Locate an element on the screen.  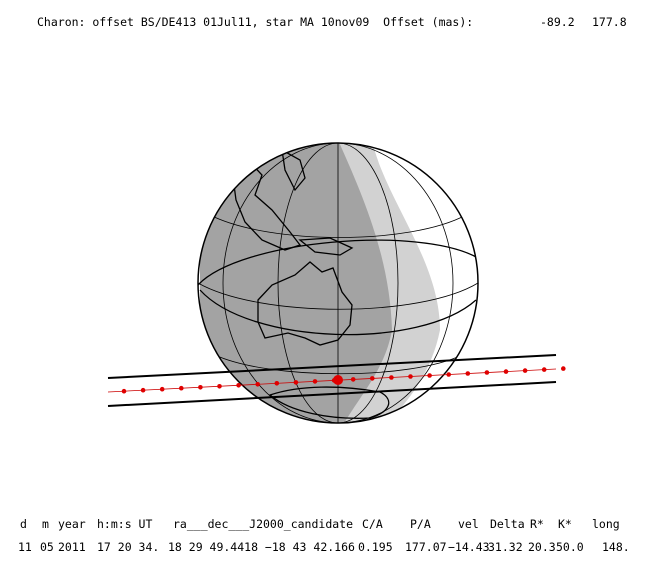
cell: 177.07 is located at coordinates (426, 547).